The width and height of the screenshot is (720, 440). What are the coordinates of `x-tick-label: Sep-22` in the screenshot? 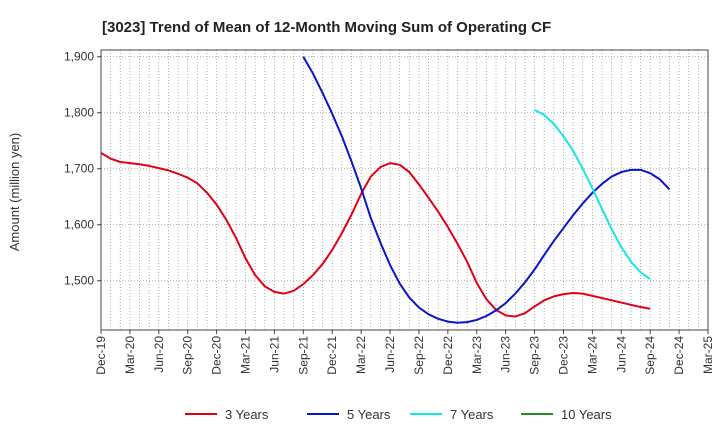 It's located at (419, 355).